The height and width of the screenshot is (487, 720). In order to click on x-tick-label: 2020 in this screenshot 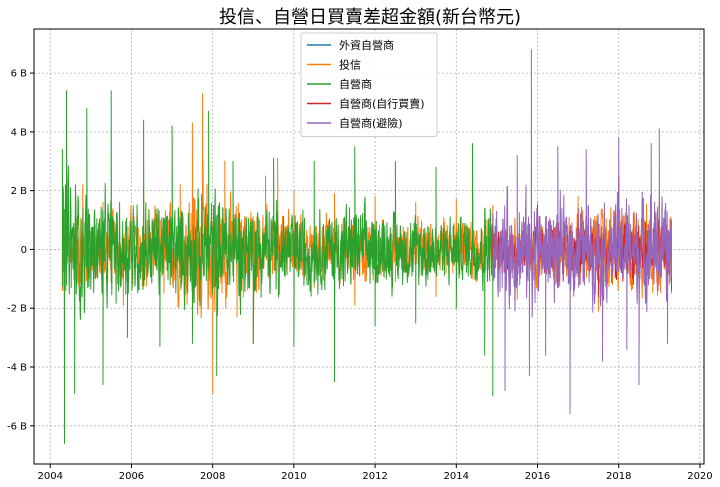, I will do `click(699, 476)`.